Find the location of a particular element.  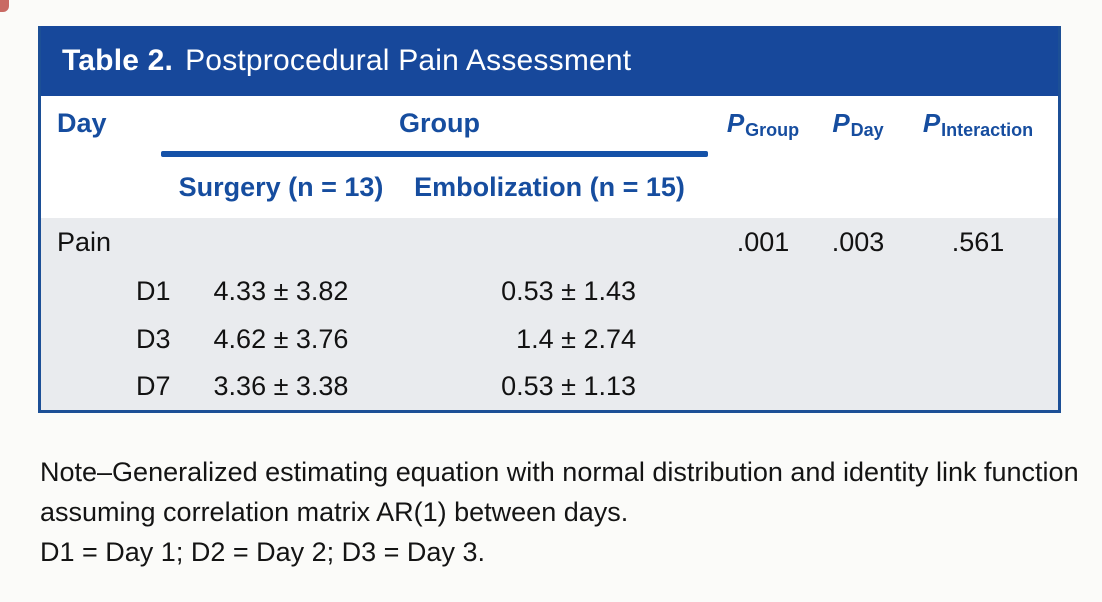

embolization-value: 1.4 ± 2.74 is located at coordinates (576, 338).